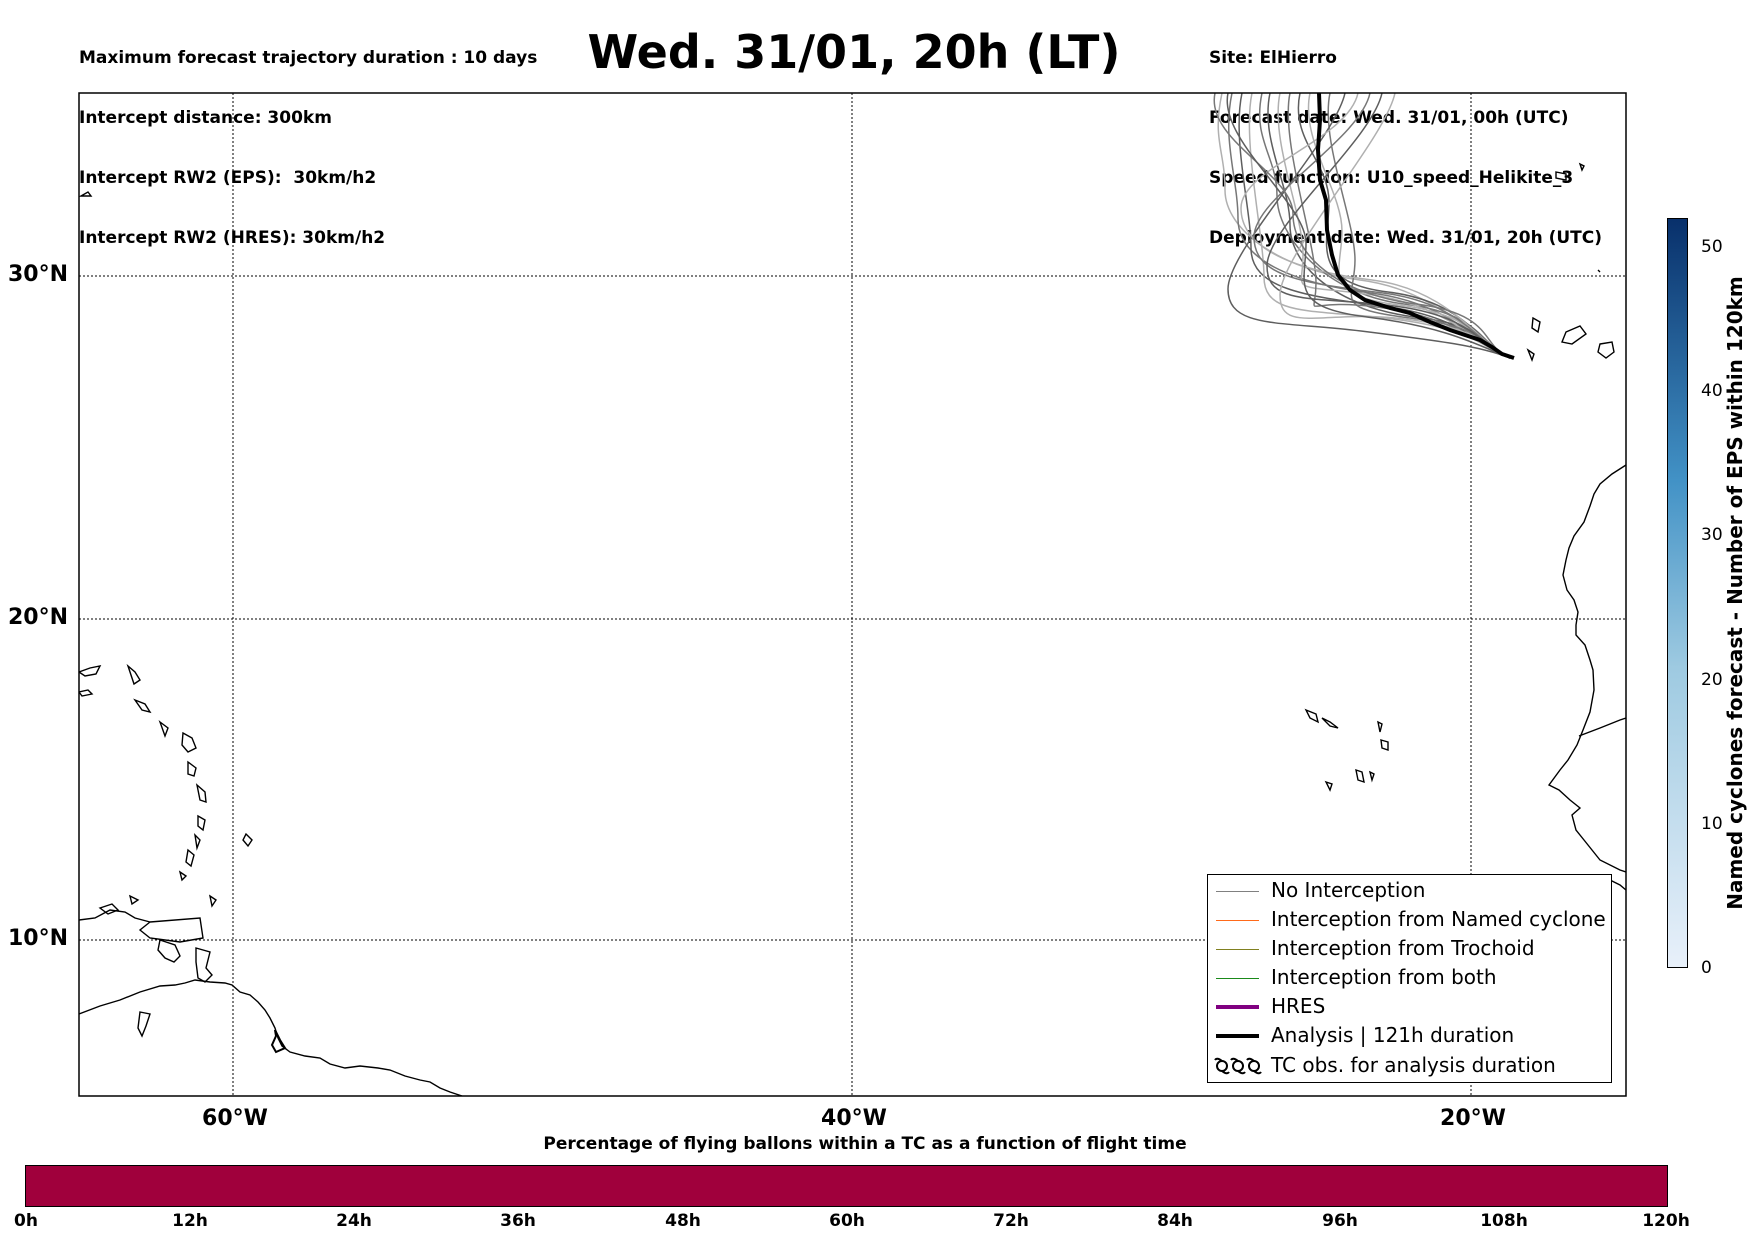 This screenshot has width=1752, height=1241. Describe the element at coordinates (1406, 238) in the screenshot. I see `deployment-date: Deployment date: Wed. 31/01, 20h (UTC)` at that location.